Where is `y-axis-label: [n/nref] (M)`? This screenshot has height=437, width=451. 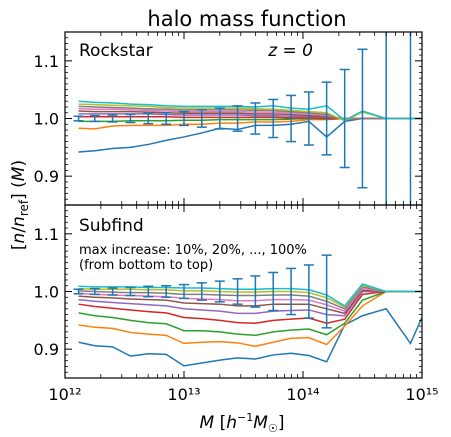
y-axis-label: [n/nref] (M) is located at coordinates (20, 205).